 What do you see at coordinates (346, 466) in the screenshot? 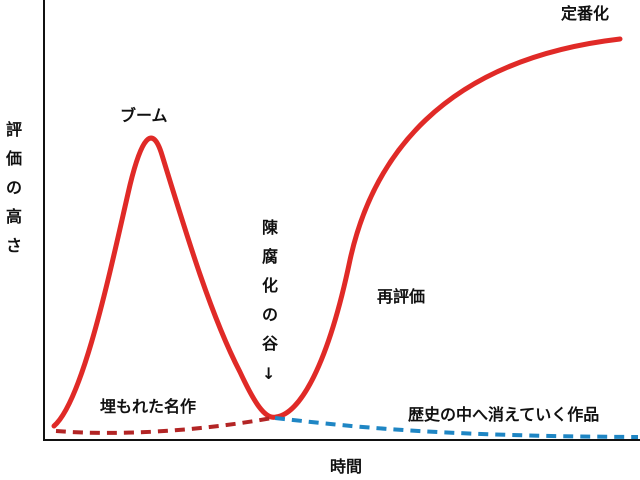
I see `x-axis-label: 時間` at bounding box center [346, 466].